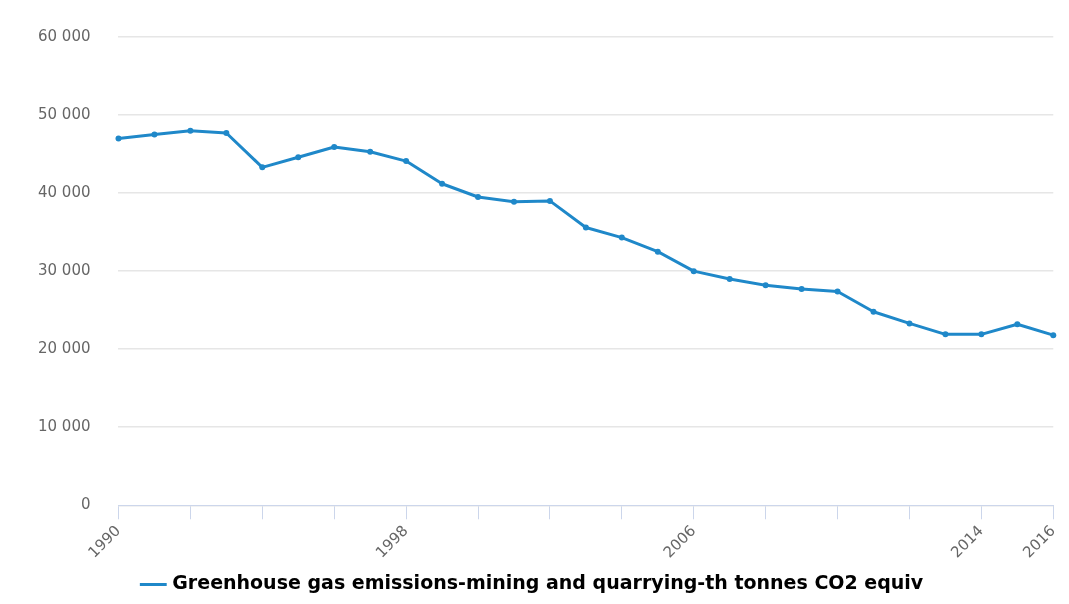  What do you see at coordinates (64, 426) in the screenshot?
I see `y-tick-label: 10 000` at bounding box center [64, 426].